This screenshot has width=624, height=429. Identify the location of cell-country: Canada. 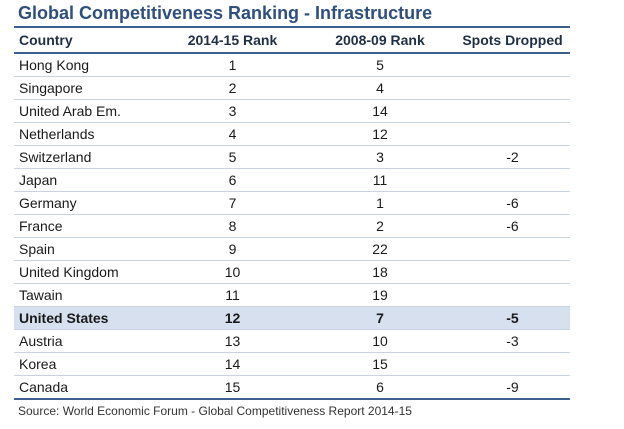
(87, 387).